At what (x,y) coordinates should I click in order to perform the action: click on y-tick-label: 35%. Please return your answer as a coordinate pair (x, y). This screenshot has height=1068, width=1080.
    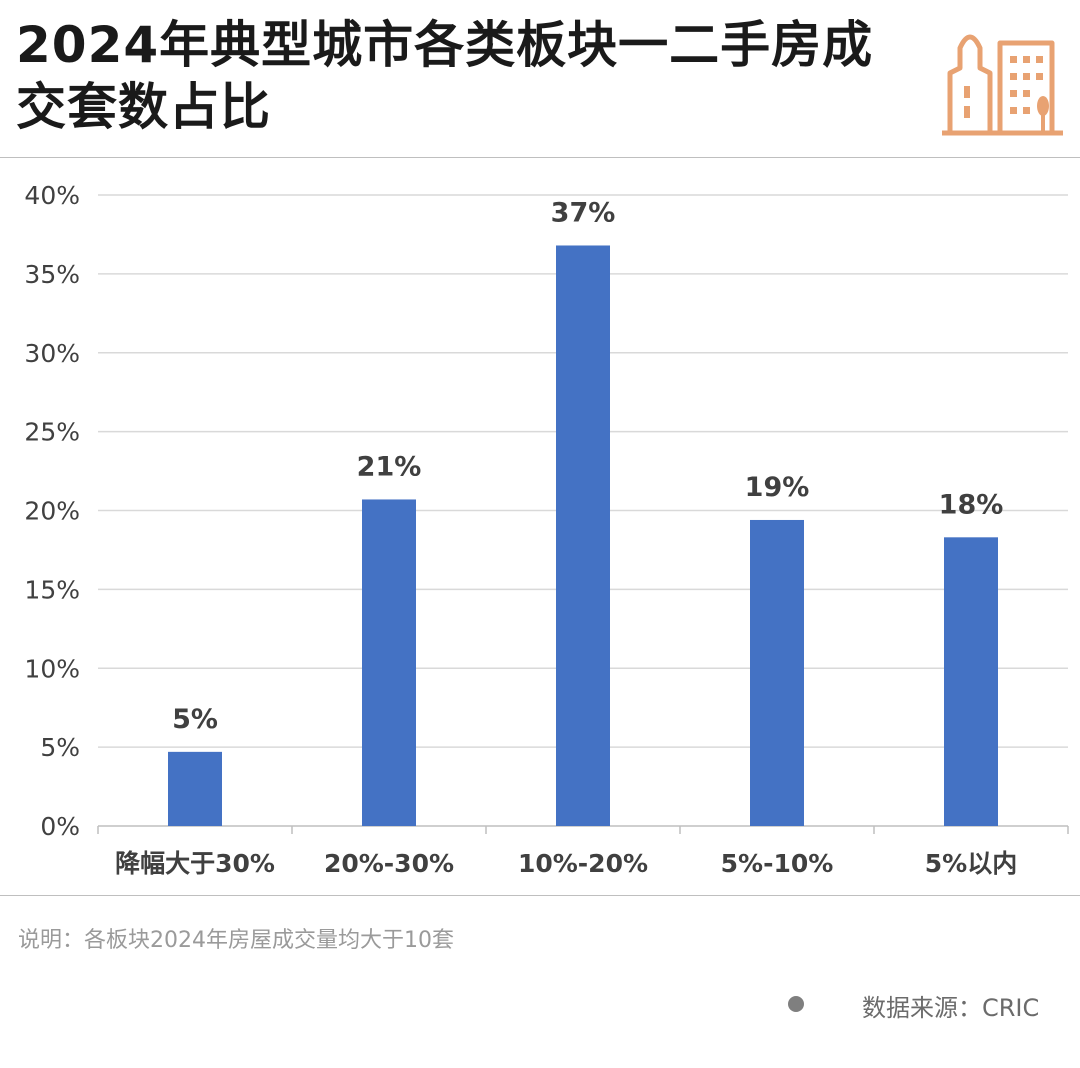
    Looking at the image, I should click on (52, 274).